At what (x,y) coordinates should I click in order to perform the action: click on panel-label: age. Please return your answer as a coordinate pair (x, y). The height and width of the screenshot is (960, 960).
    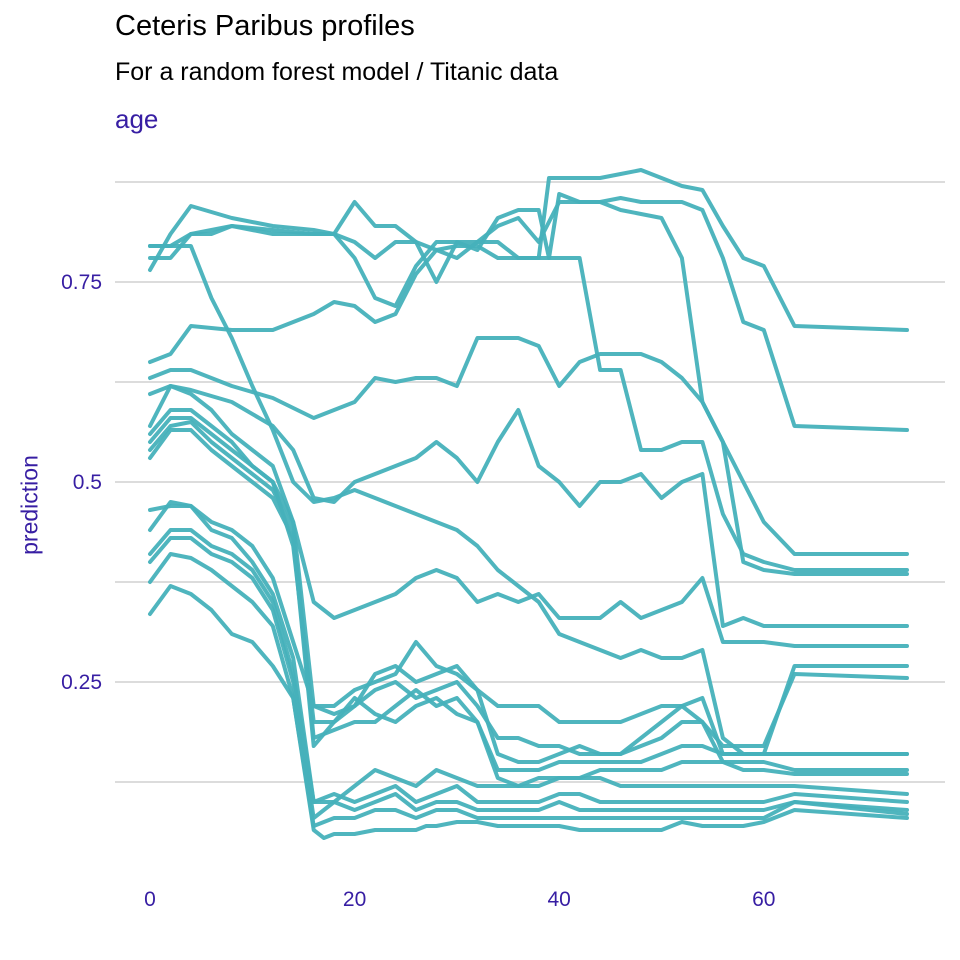
    Looking at the image, I should click on (137, 119).